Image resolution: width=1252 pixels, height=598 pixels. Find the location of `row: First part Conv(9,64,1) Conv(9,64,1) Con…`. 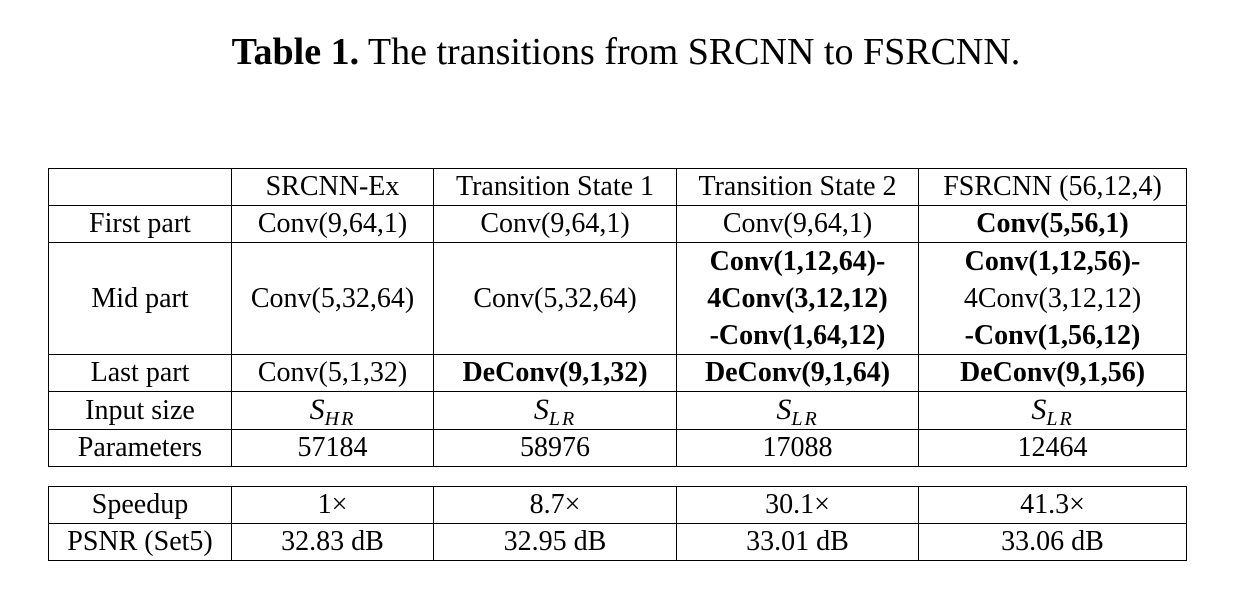

row: First part Conv(9,64,1) Conv(9,64,1) Con… is located at coordinates (617, 224).